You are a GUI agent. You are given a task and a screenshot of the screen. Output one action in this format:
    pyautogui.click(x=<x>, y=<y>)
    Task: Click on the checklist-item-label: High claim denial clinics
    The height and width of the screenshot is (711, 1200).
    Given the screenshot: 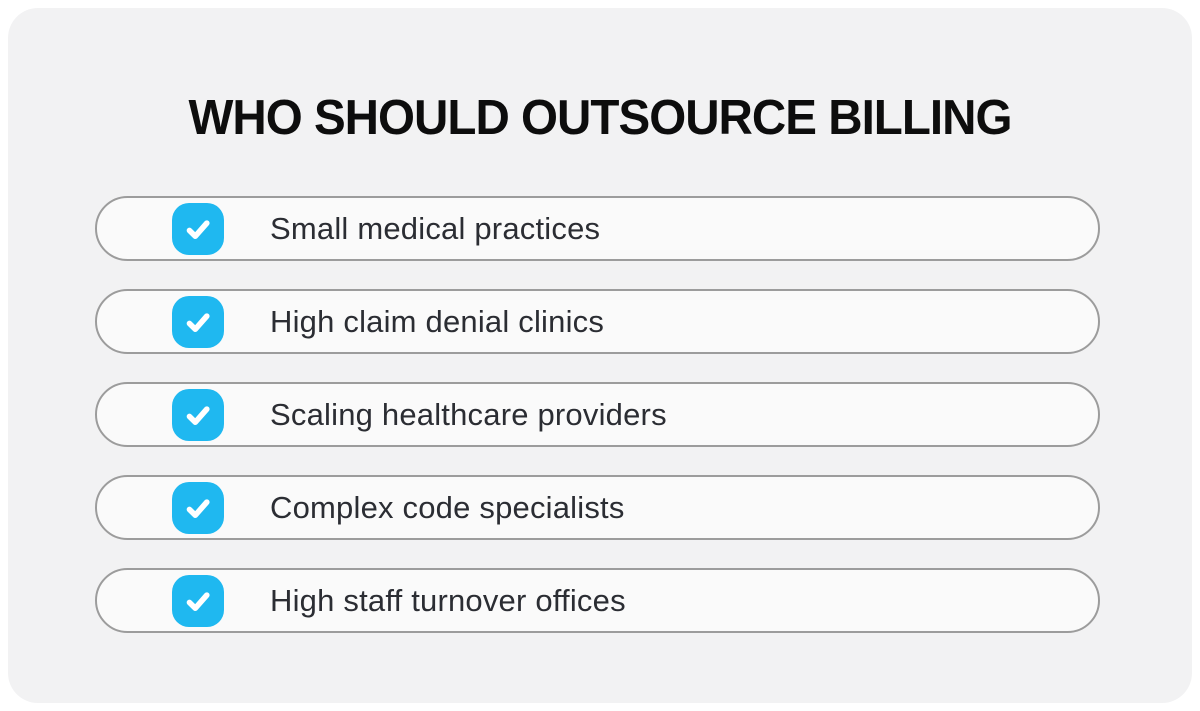 What is the action you would take?
    pyautogui.click(x=437, y=321)
    